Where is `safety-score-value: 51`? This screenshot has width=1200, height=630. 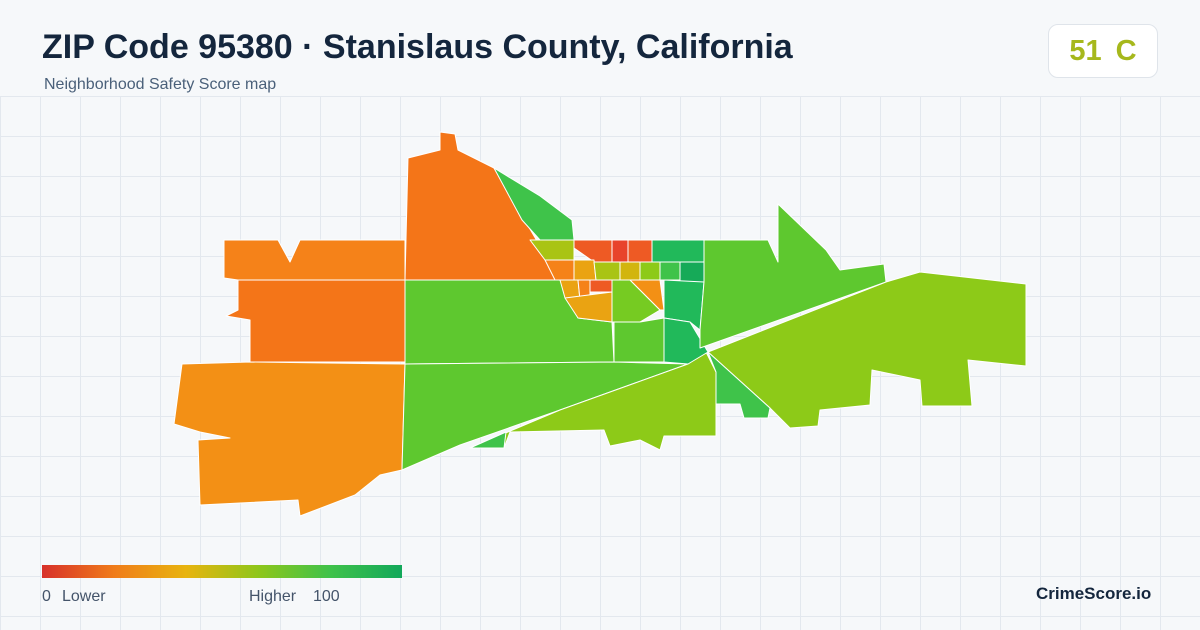
safety-score-value: 51 is located at coordinates (1085, 50).